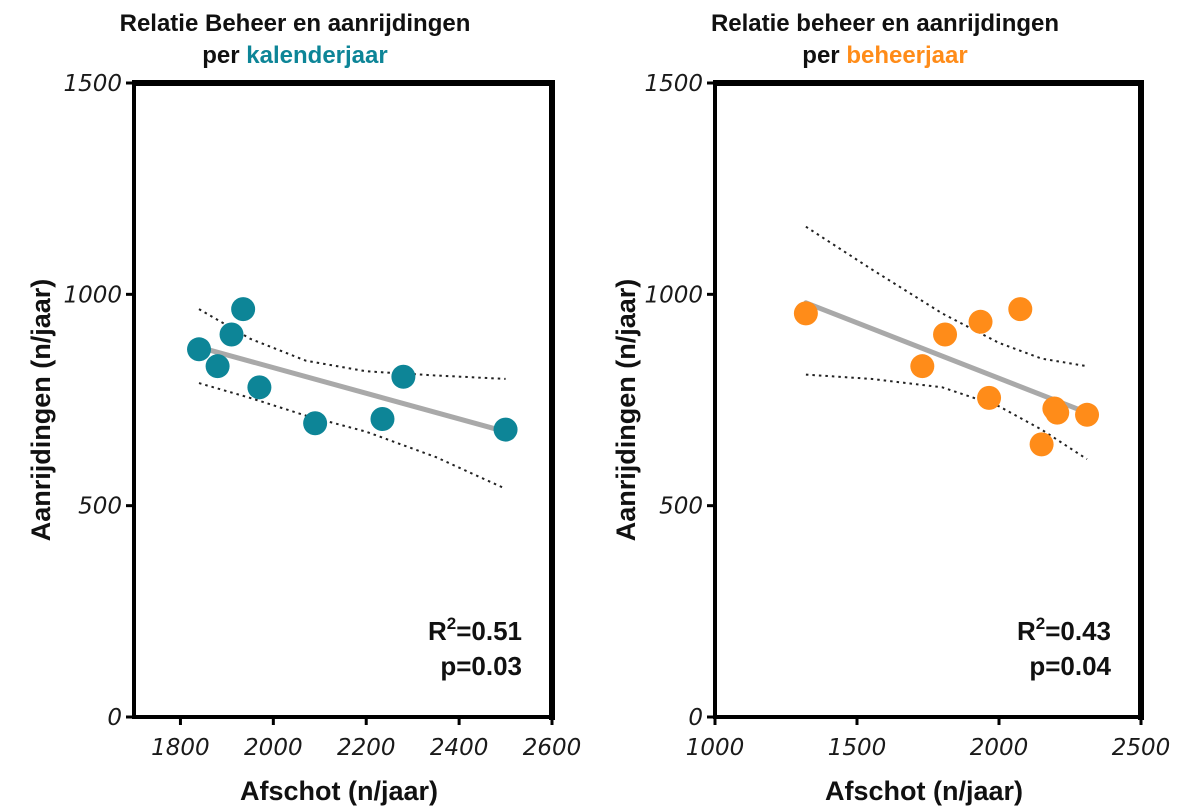 This screenshot has width=1180, height=810. Describe the element at coordinates (317, 55) in the screenshot. I see `chart-title-highlight: kalenderjaar` at that location.